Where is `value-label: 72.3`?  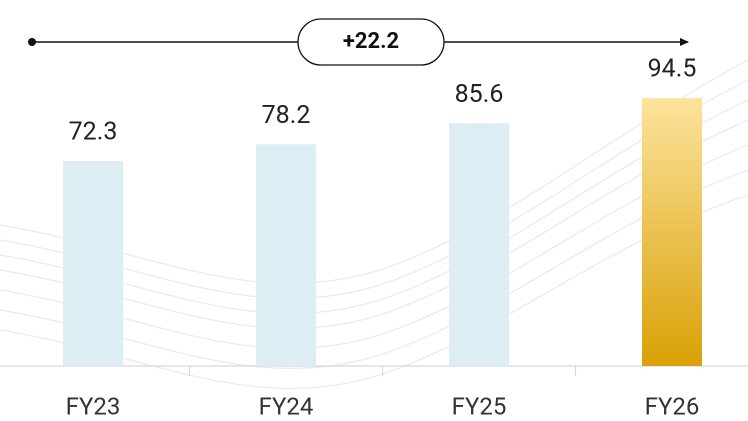 value-label: 72.3 is located at coordinates (93, 132).